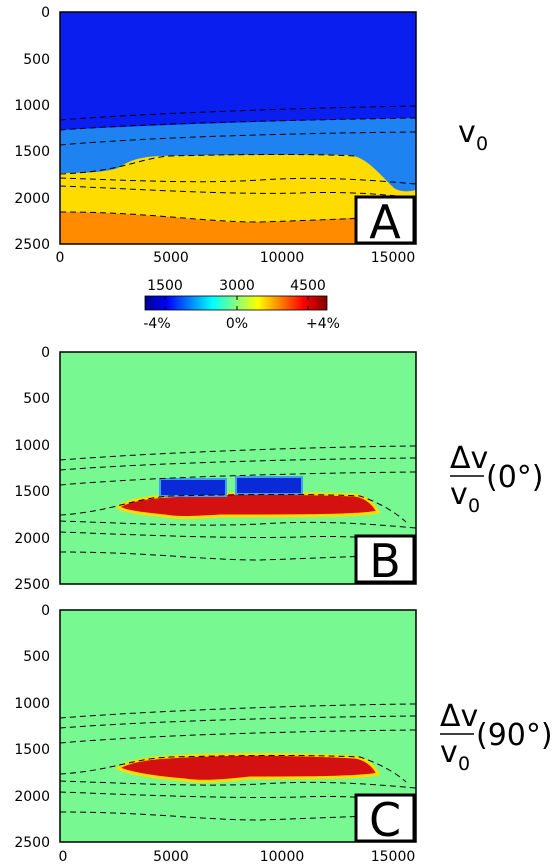  Describe the element at coordinates (237, 286) in the screenshot. I see `colorbar-top-label: 3000` at that location.